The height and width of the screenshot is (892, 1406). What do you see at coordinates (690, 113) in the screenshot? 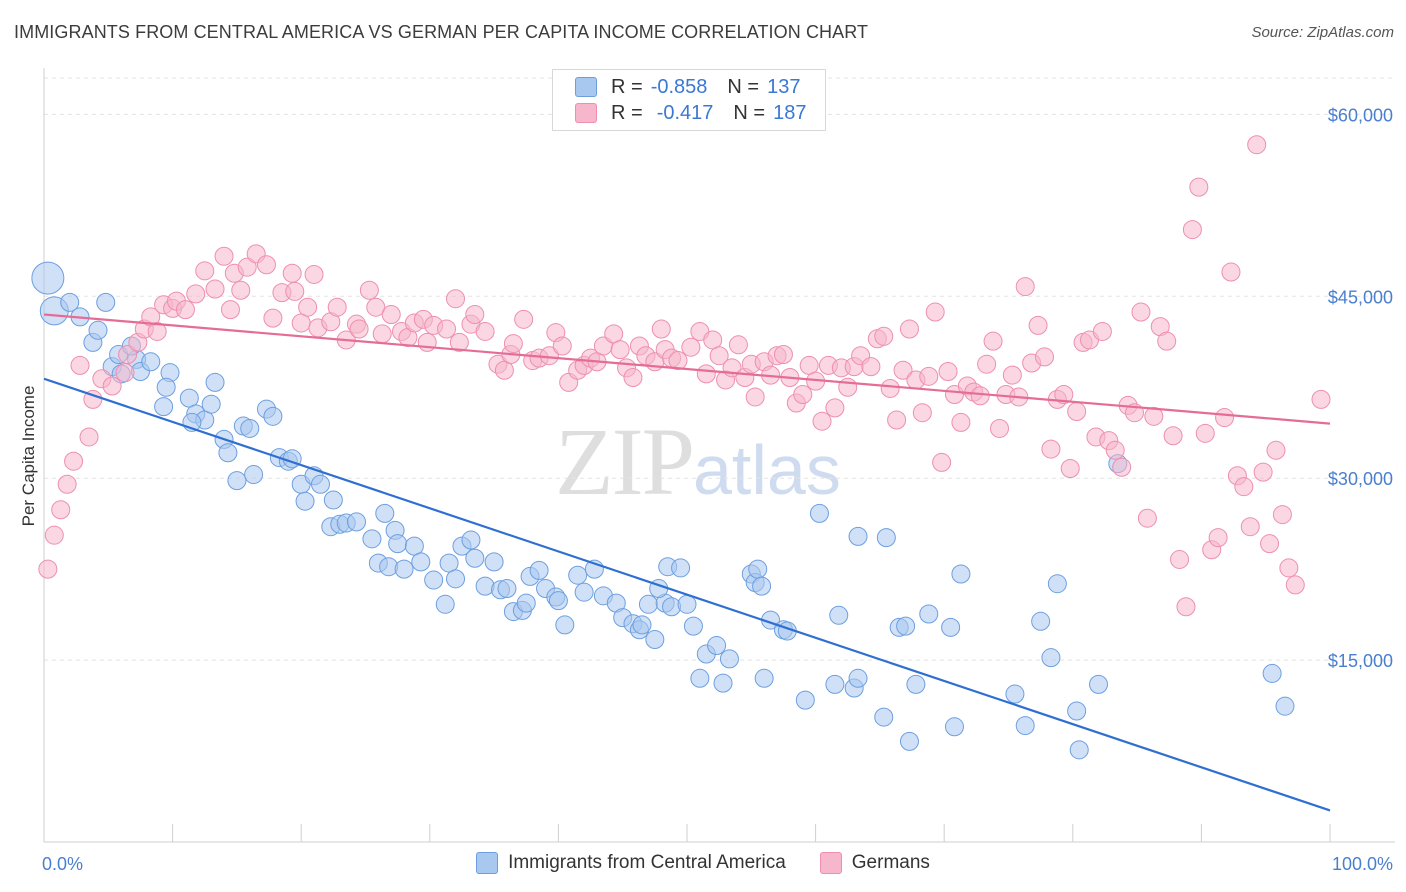
I see `legend-row-germans: R = -0.417 N = 187` at bounding box center [690, 113].